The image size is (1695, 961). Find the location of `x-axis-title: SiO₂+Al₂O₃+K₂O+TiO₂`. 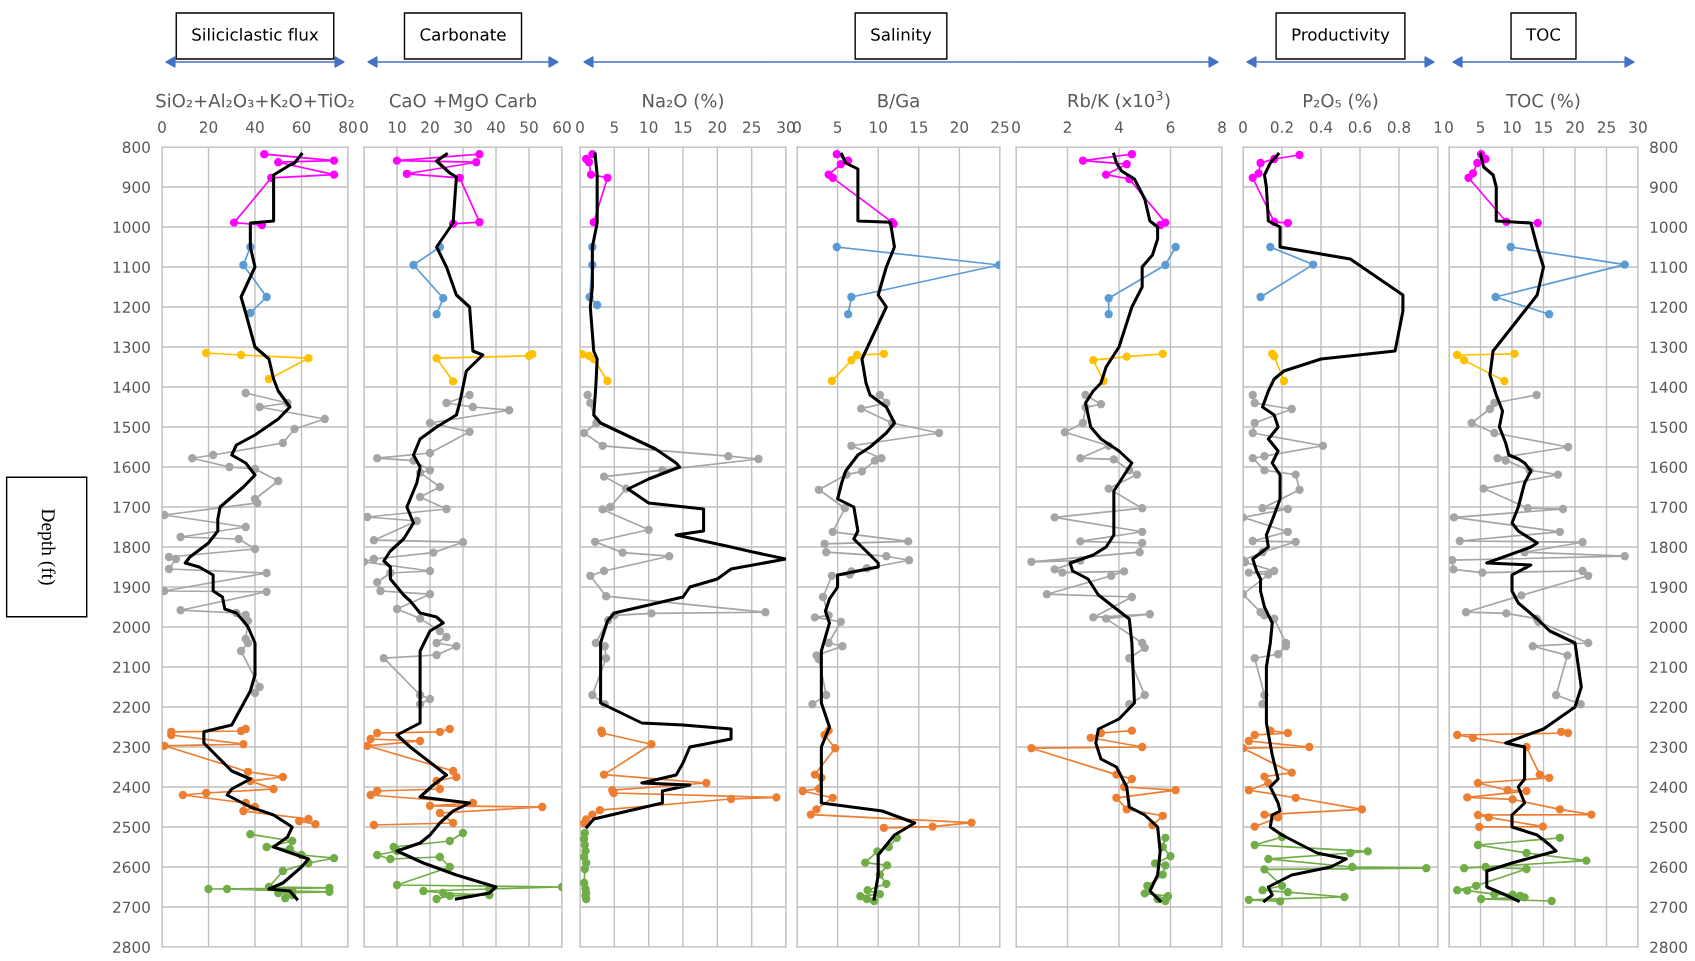

x-axis-title: SiO₂+Al₂O₃+K₂O+TiO₂ is located at coordinates (255, 100).